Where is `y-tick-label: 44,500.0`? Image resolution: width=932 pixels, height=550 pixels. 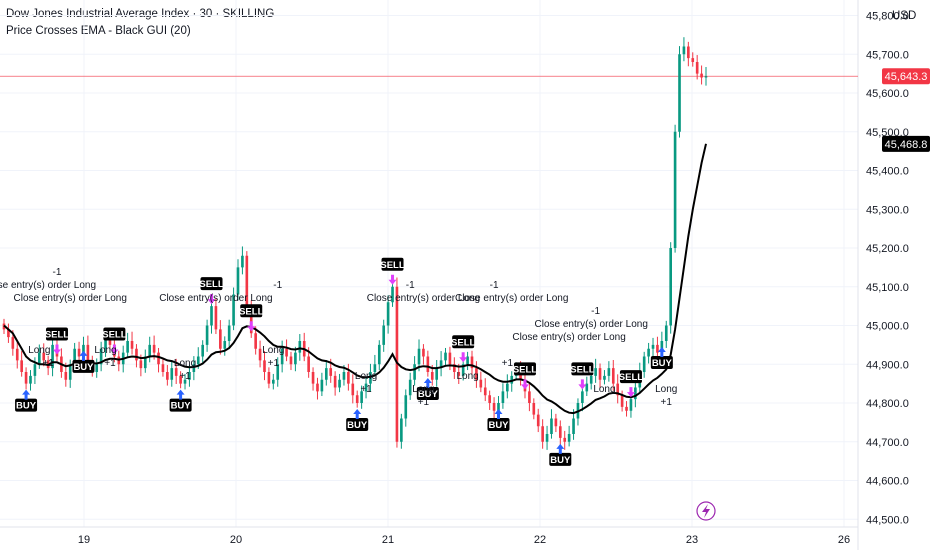
y-tick-label: 44,500.0 is located at coordinates (887, 520).